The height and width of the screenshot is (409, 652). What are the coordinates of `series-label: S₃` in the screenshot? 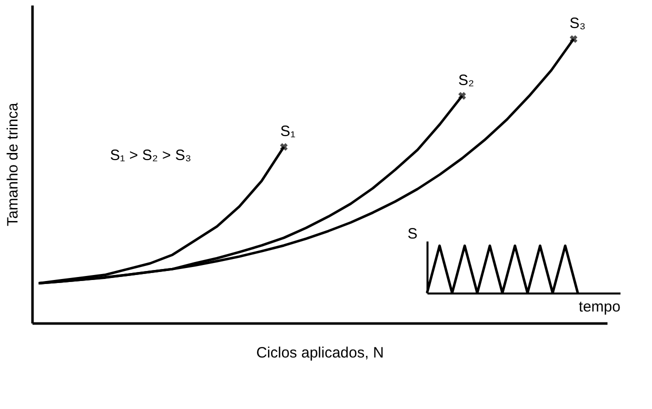 It's located at (578, 23).